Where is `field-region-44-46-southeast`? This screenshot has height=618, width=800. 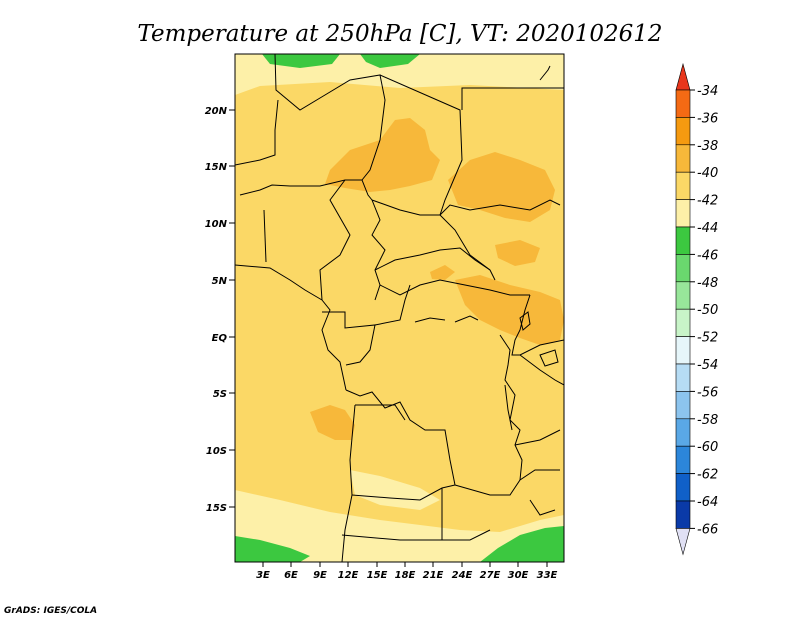
field-region-44-46-southeast is located at coordinates (522, 544).